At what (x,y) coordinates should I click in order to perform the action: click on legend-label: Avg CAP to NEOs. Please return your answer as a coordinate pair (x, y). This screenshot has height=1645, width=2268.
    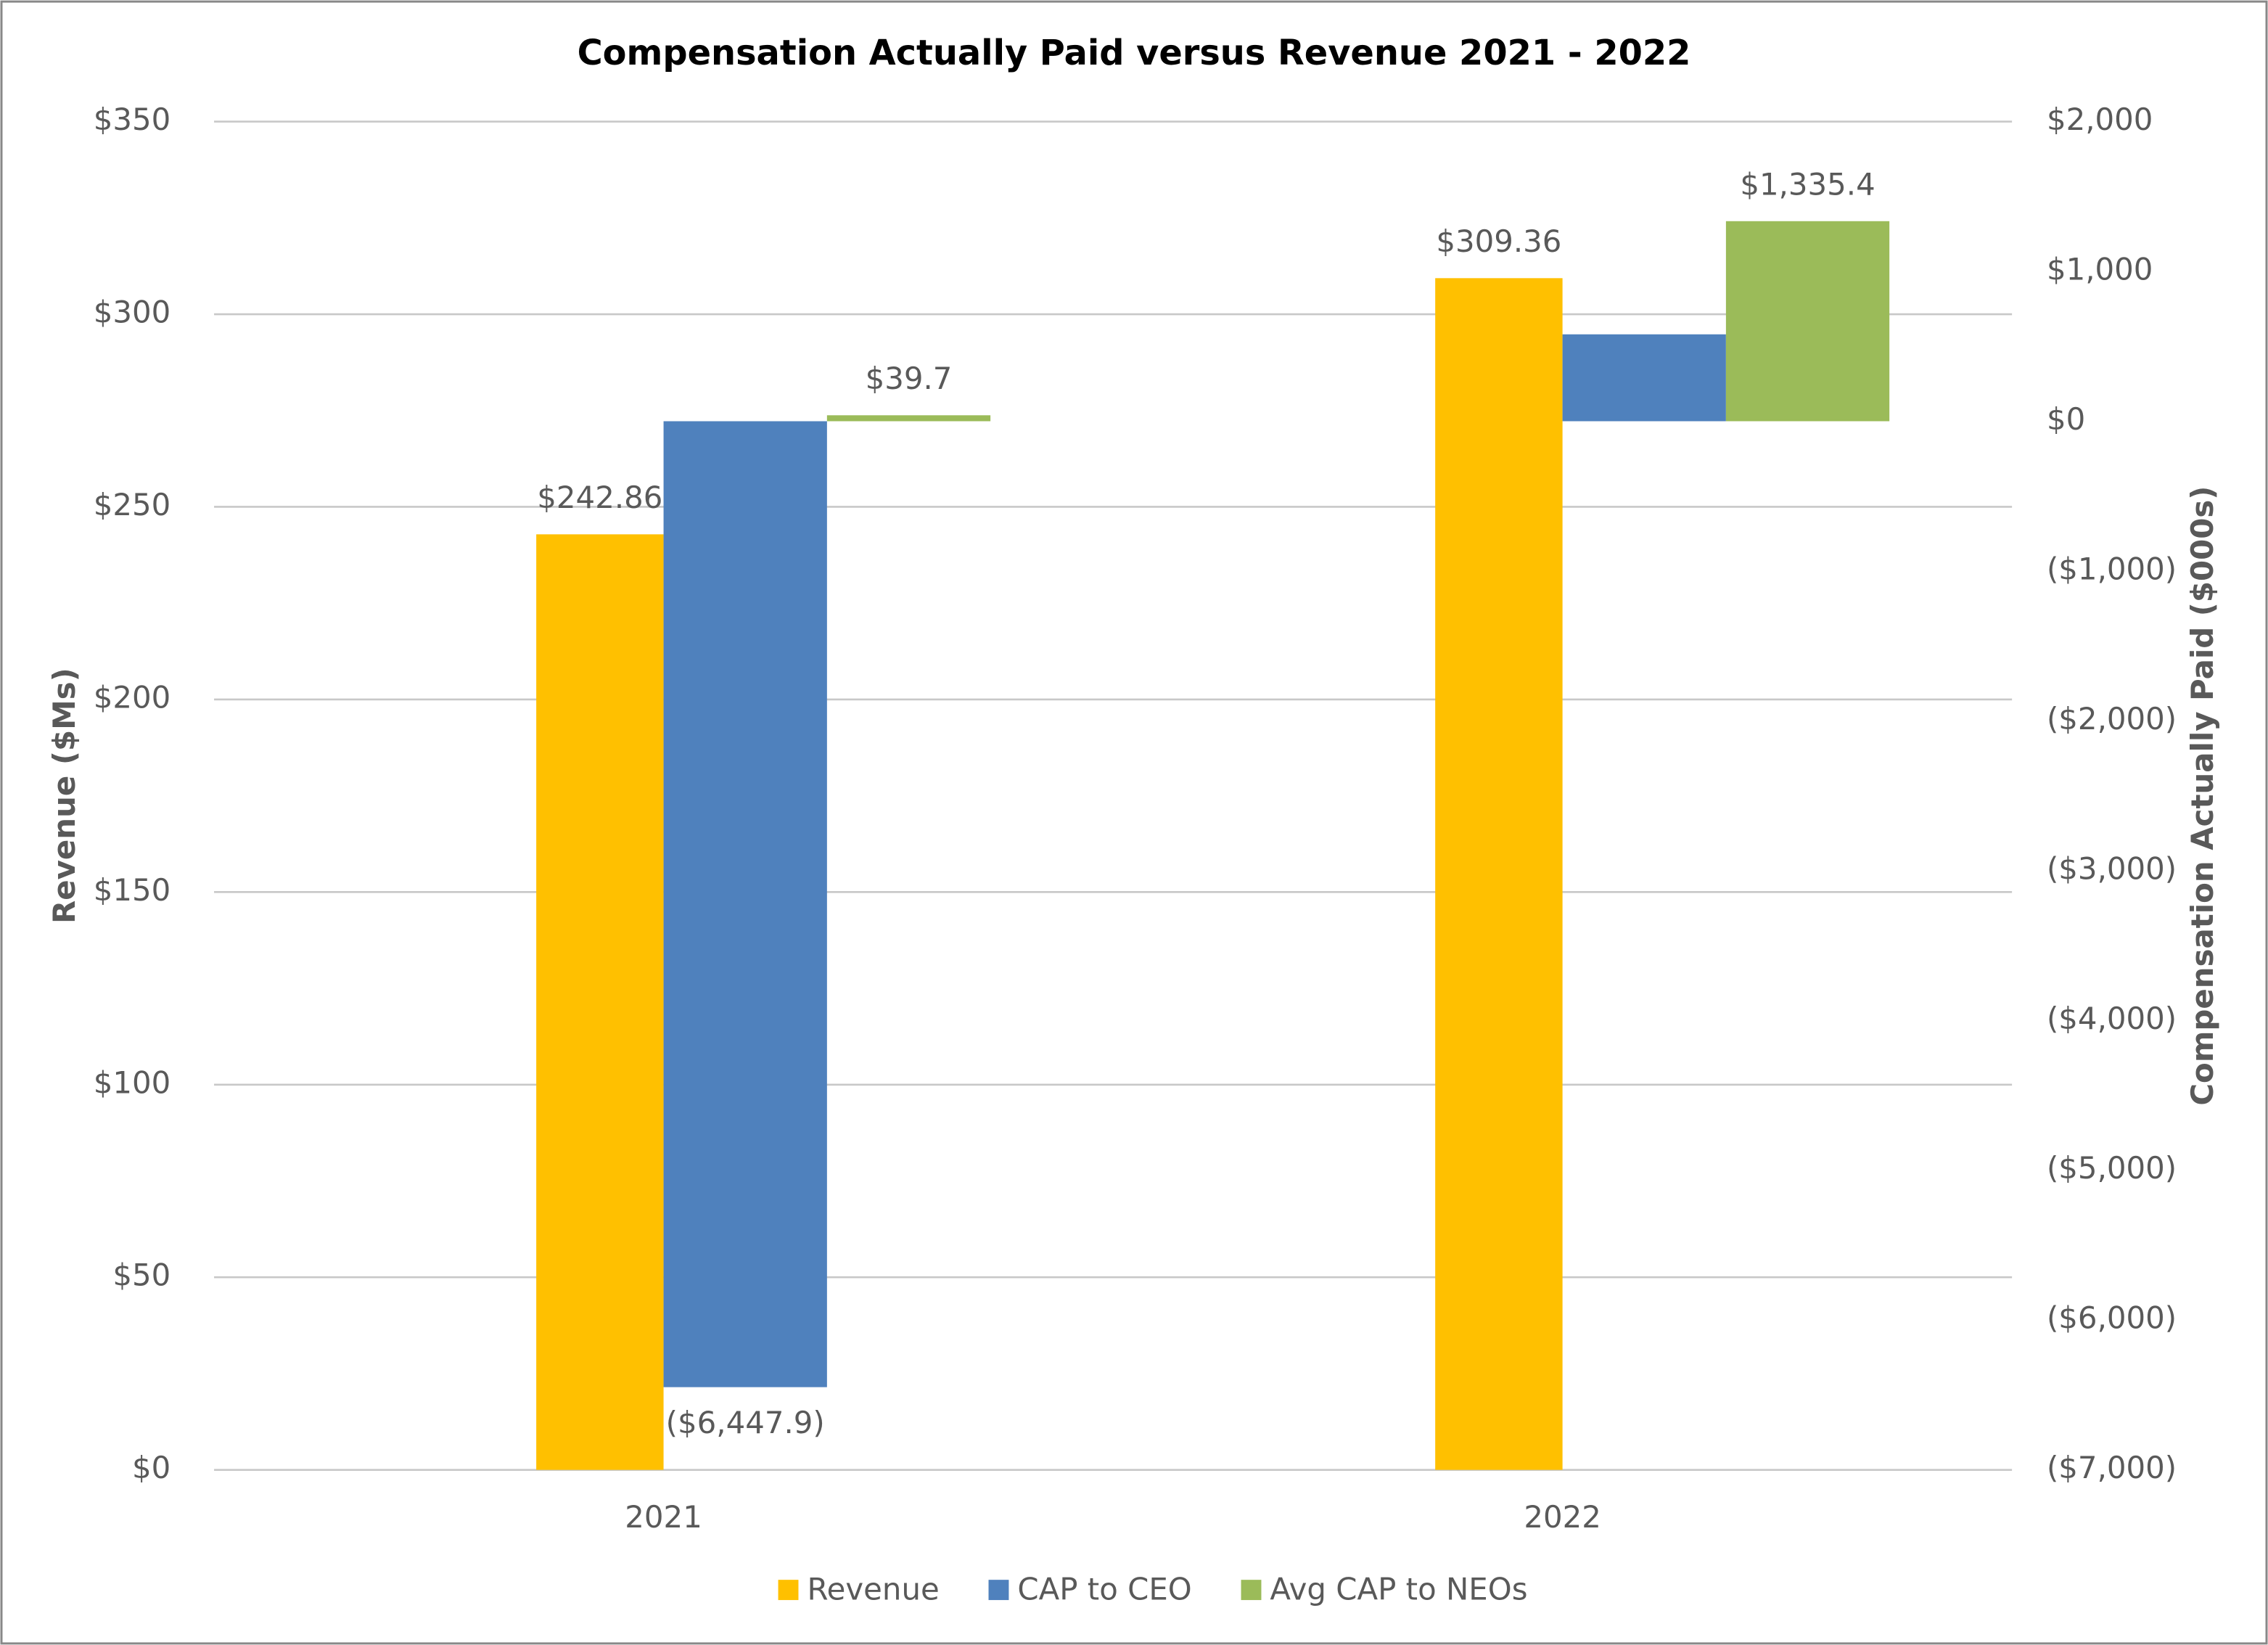
    Looking at the image, I should click on (1398, 1589).